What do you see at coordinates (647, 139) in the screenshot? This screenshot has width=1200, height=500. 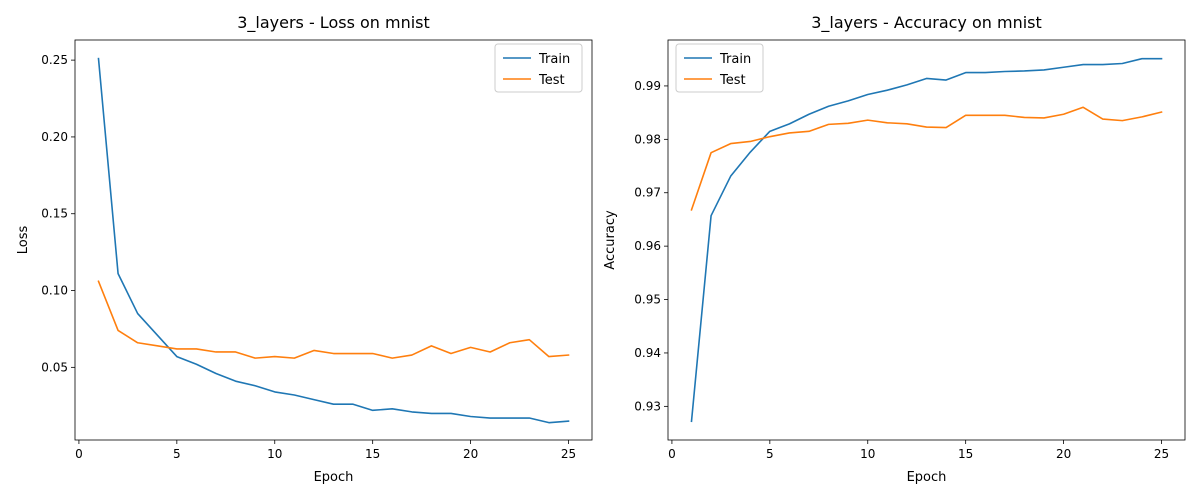 I see `y-tick-label: 0.98` at bounding box center [647, 139].